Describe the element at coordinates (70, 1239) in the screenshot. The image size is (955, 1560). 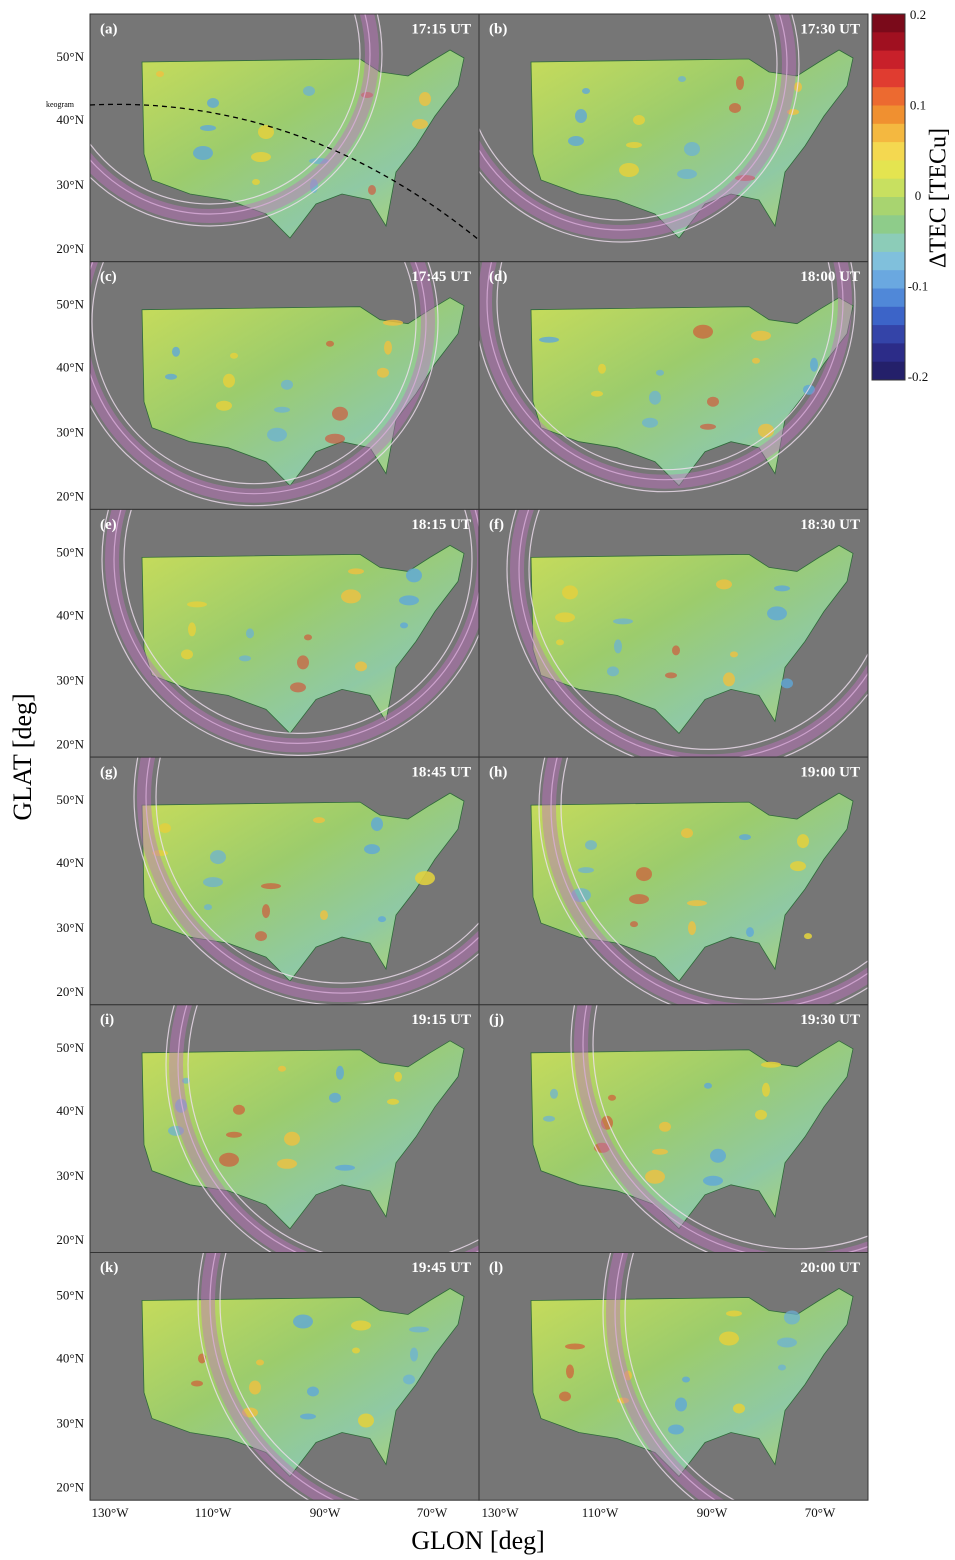
I see `lat-tick-label: 20°N` at that location.